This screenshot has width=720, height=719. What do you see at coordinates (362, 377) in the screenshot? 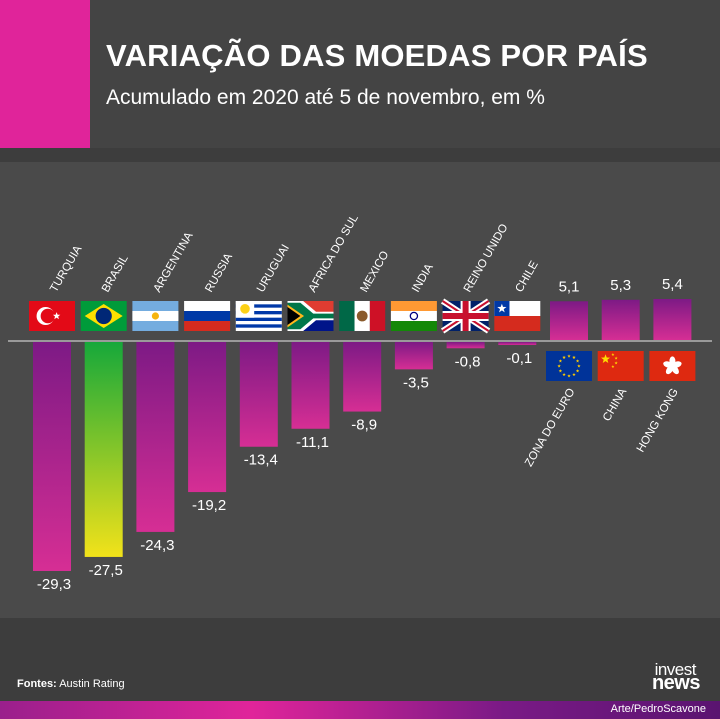
I see `bar-mexico` at bounding box center [362, 377].